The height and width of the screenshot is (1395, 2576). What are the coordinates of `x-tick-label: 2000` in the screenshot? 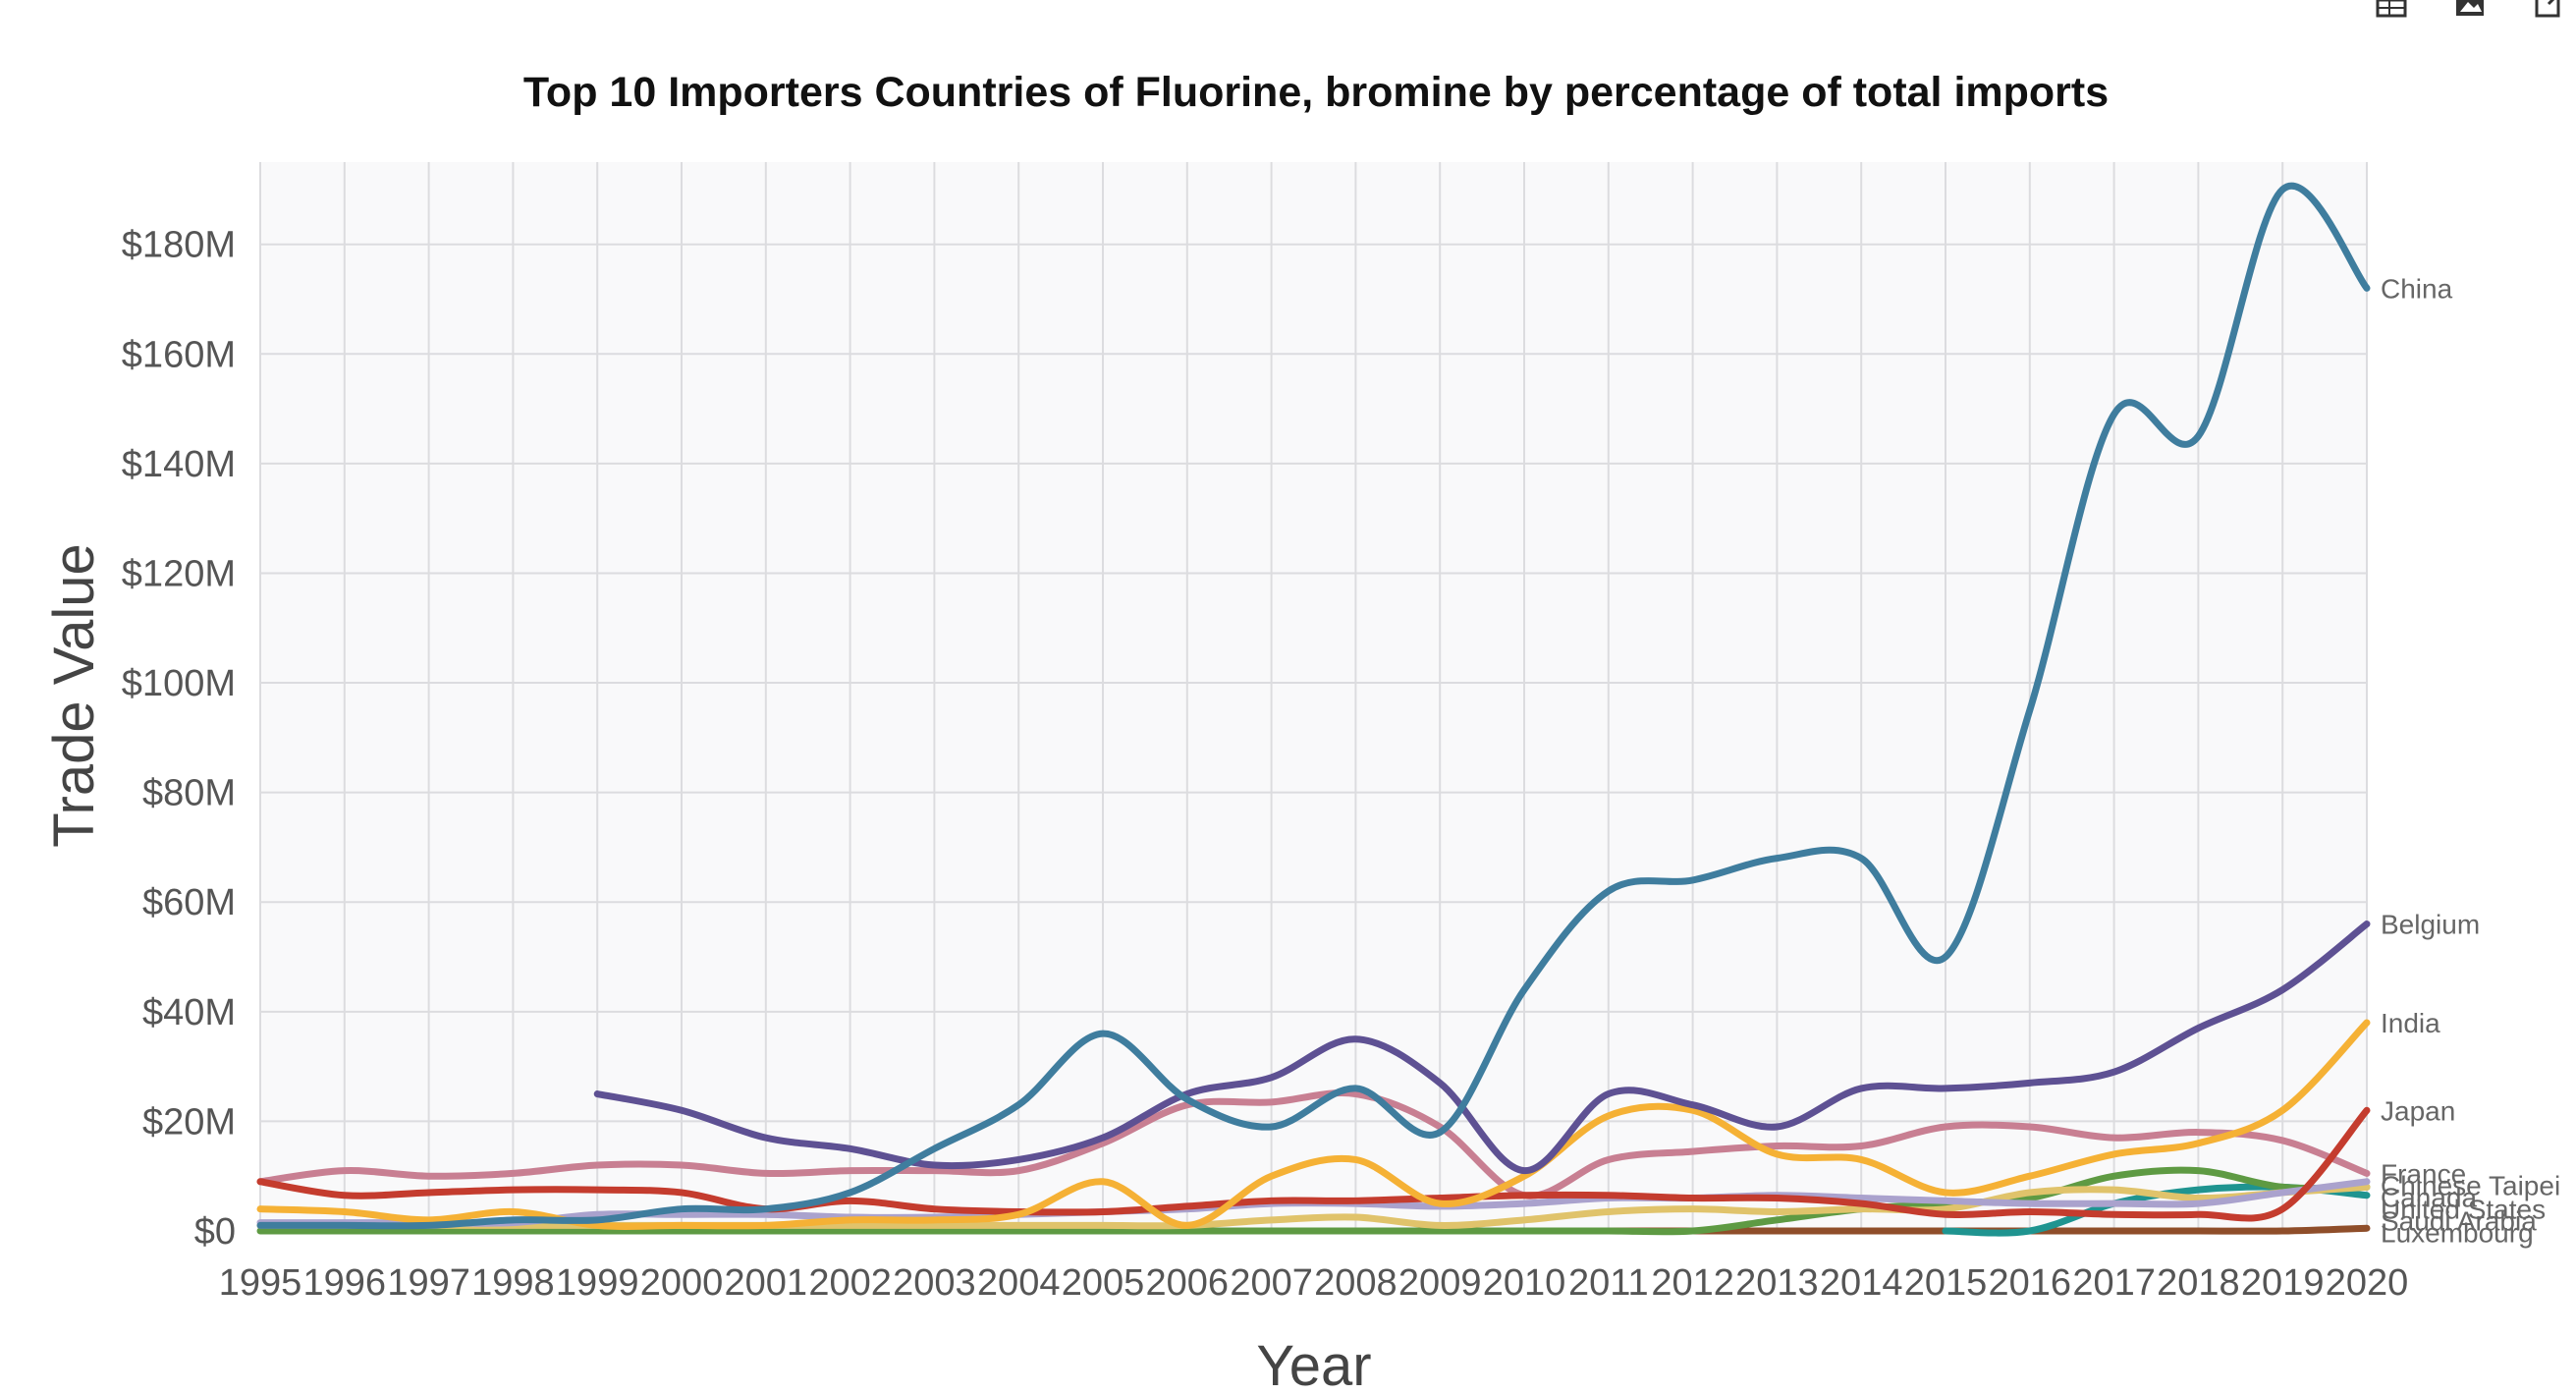 It's located at (682, 1283).